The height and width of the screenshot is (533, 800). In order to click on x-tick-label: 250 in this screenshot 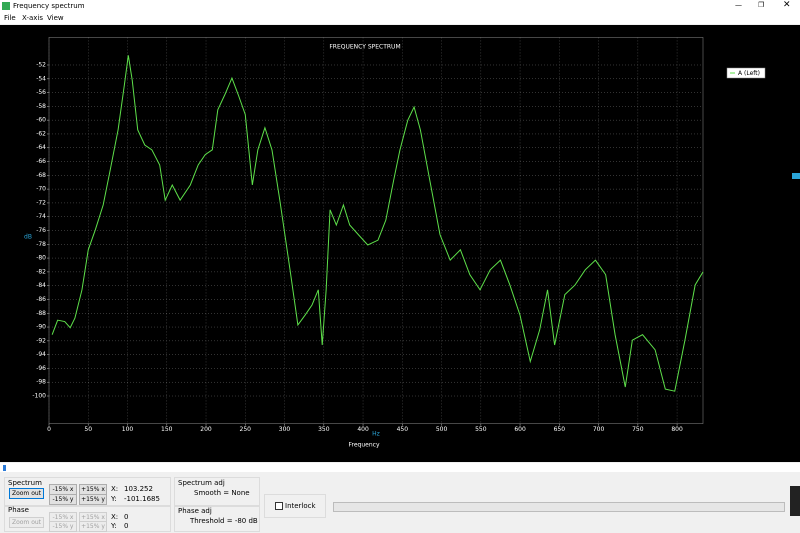, I will do `click(246, 429)`.